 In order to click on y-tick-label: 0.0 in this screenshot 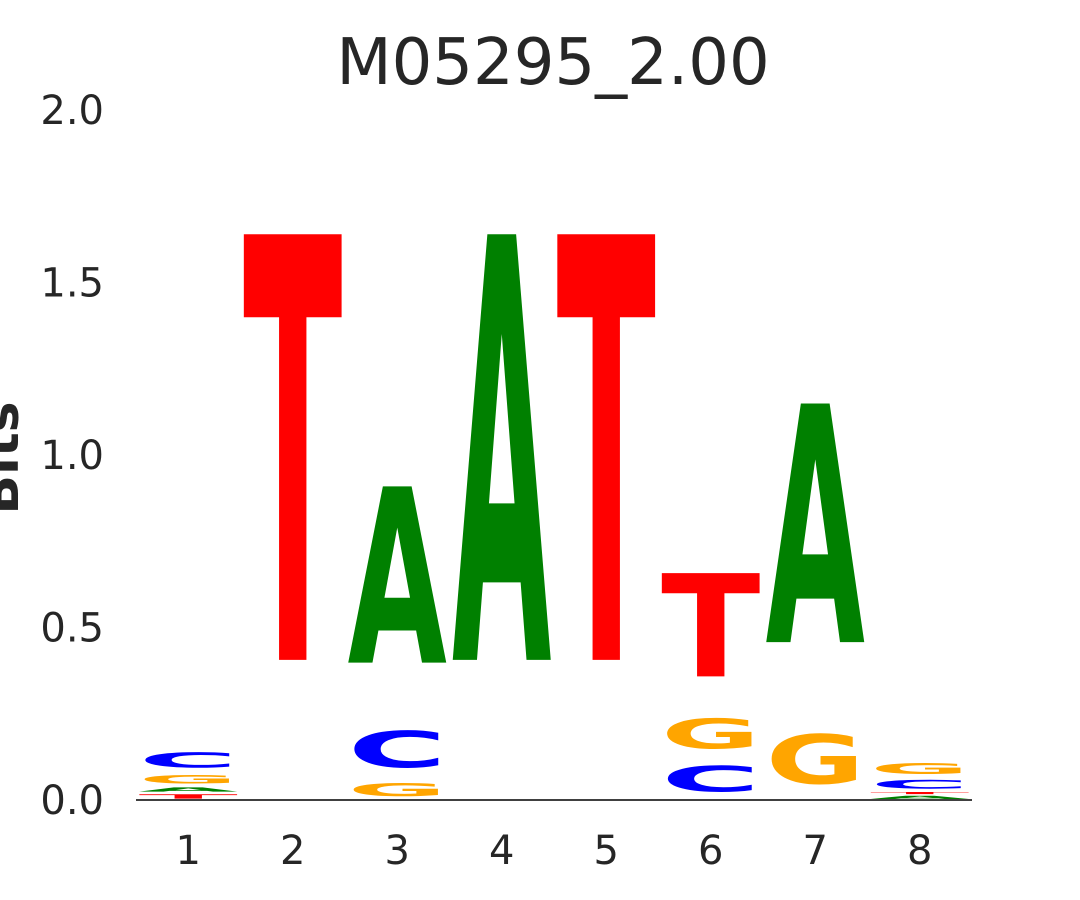, I will do `click(72, 801)`.